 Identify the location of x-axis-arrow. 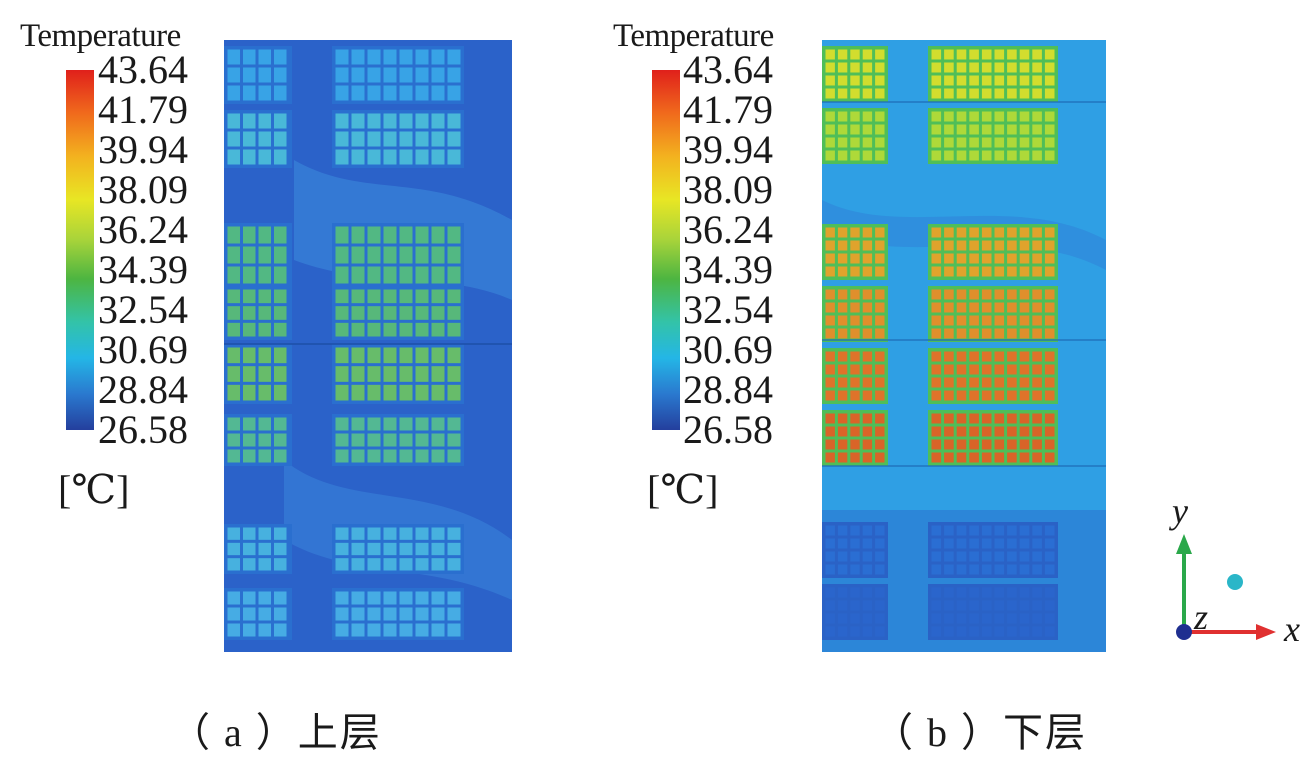
(1266, 632).